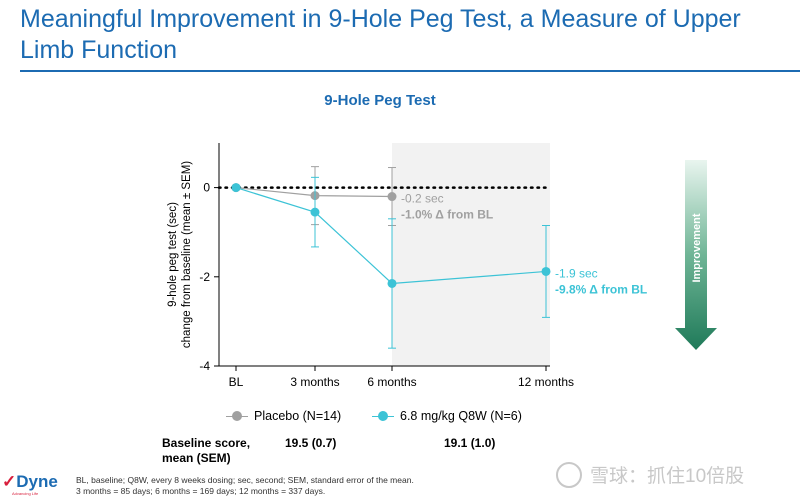  Describe the element at coordinates (697, 247) in the screenshot. I see `improvement-label: Improvement` at that location.